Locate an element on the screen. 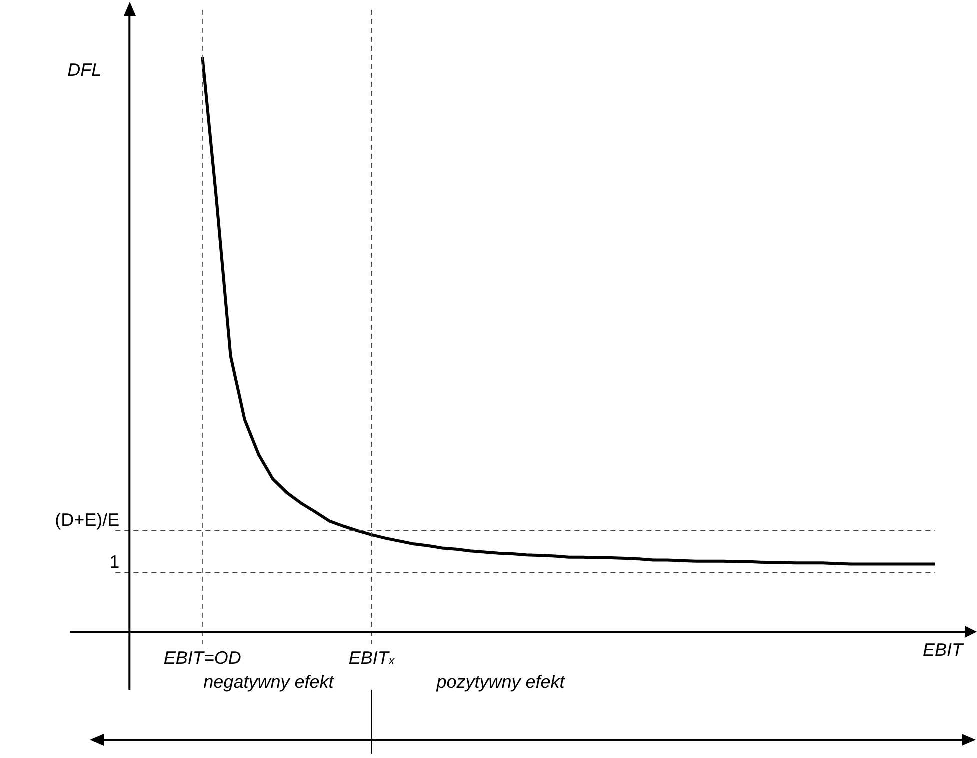 The image size is (977, 758). x-tick-label: EBITx is located at coordinates (372, 658).